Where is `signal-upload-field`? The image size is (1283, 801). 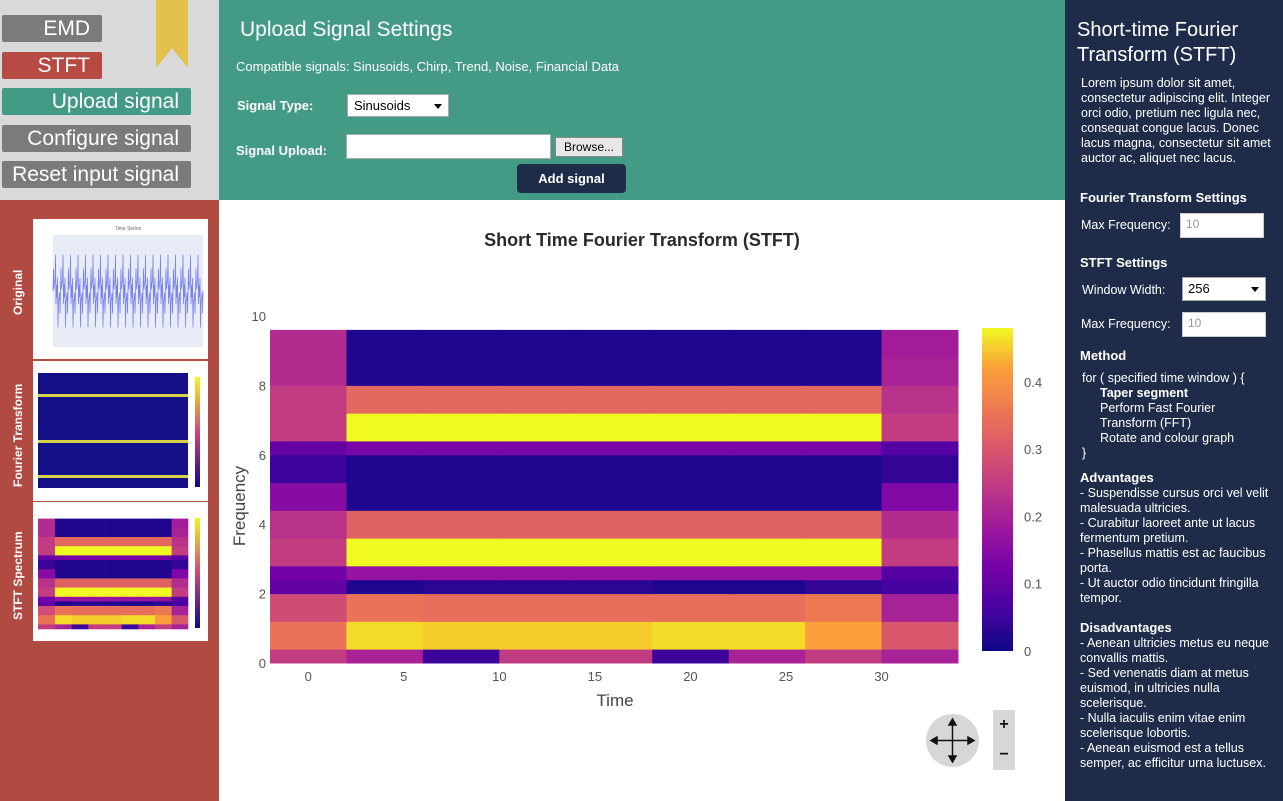
signal-upload-field is located at coordinates (448, 146).